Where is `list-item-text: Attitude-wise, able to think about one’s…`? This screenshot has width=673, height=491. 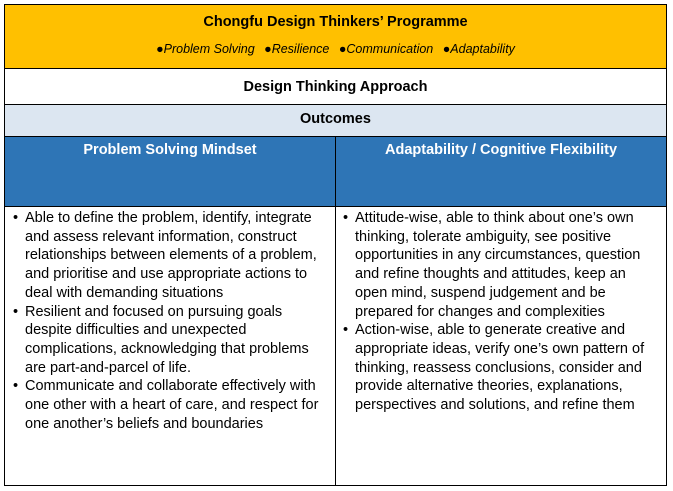 list-item-text: Attitude-wise, able to think about one’s… is located at coordinates (498, 265).